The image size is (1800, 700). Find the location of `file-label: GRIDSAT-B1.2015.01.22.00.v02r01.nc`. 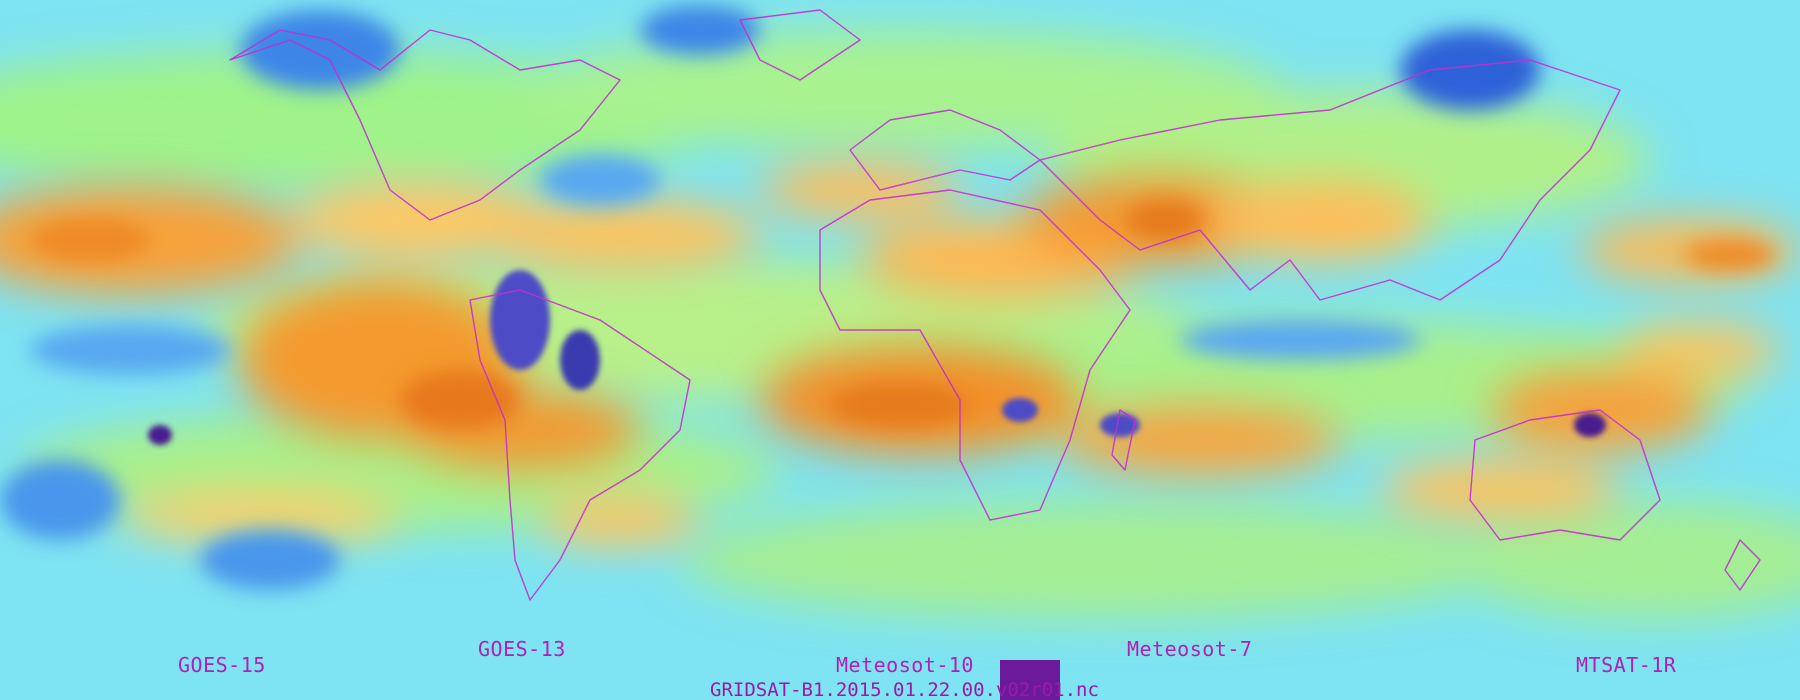

file-label: GRIDSAT-B1.2015.01.22.00.v02r01.nc is located at coordinates (904, 689).